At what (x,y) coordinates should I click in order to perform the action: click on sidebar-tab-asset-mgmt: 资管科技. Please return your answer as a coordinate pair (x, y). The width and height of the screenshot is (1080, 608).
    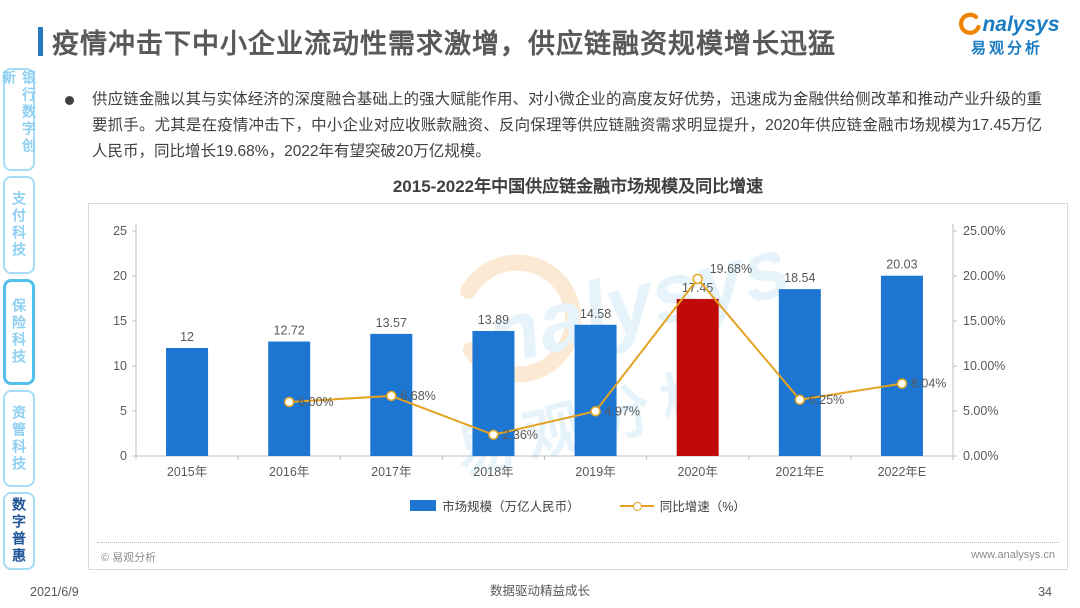
    Looking at the image, I should click on (19, 438).